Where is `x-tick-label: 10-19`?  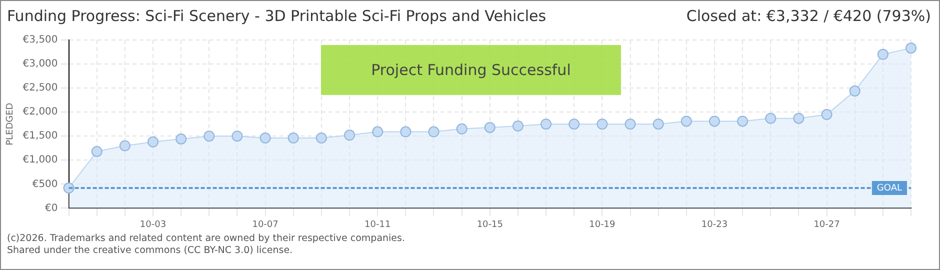 x-tick-label: 10-19 is located at coordinates (602, 225).